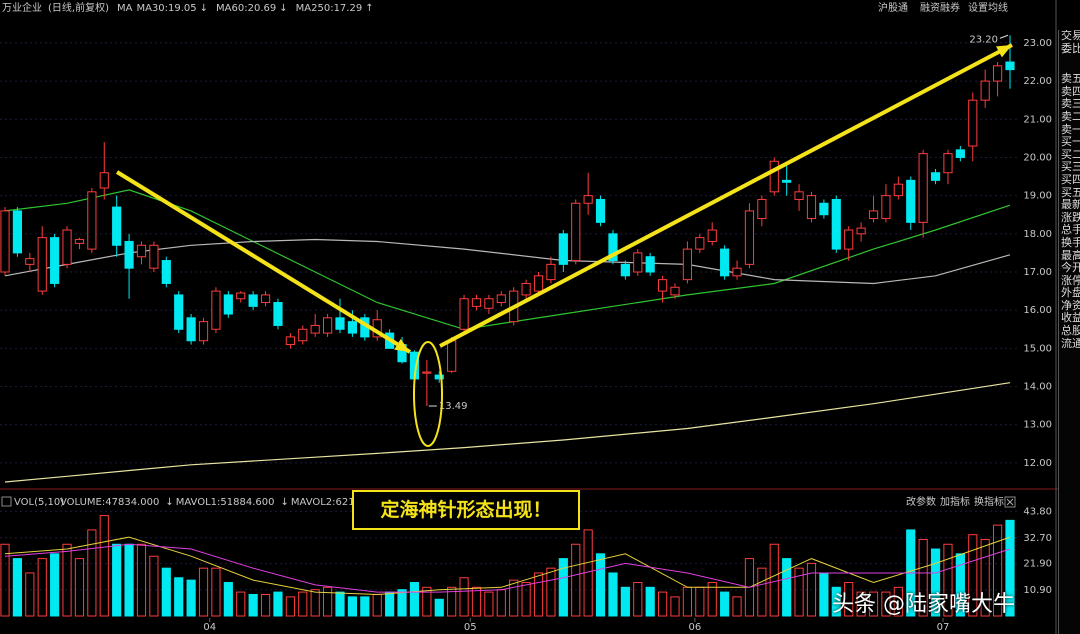  What do you see at coordinates (125, 8) in the screenshot?
I see `header-text: MA` at bounding box center [125, 8].